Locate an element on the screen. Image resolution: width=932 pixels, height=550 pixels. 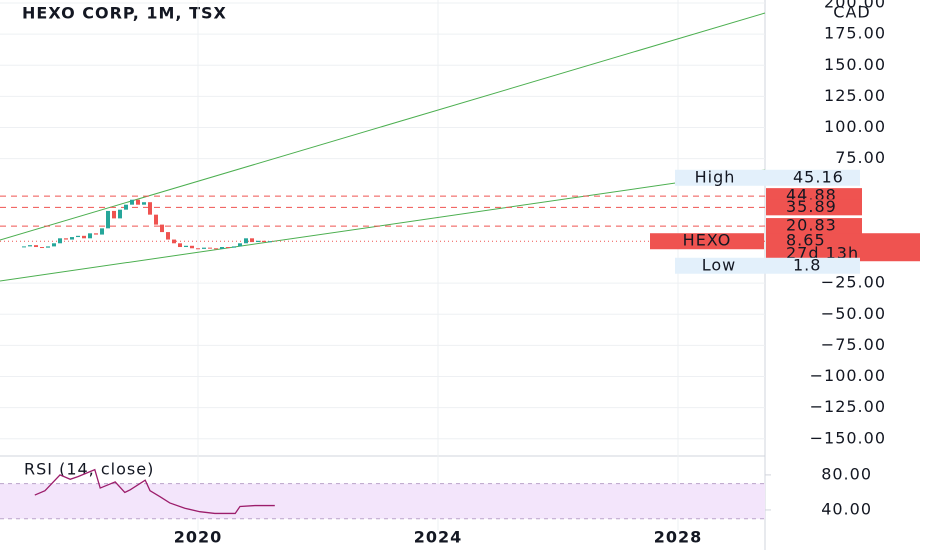
low-value: 1.8 is located at coordinates (807, 264).